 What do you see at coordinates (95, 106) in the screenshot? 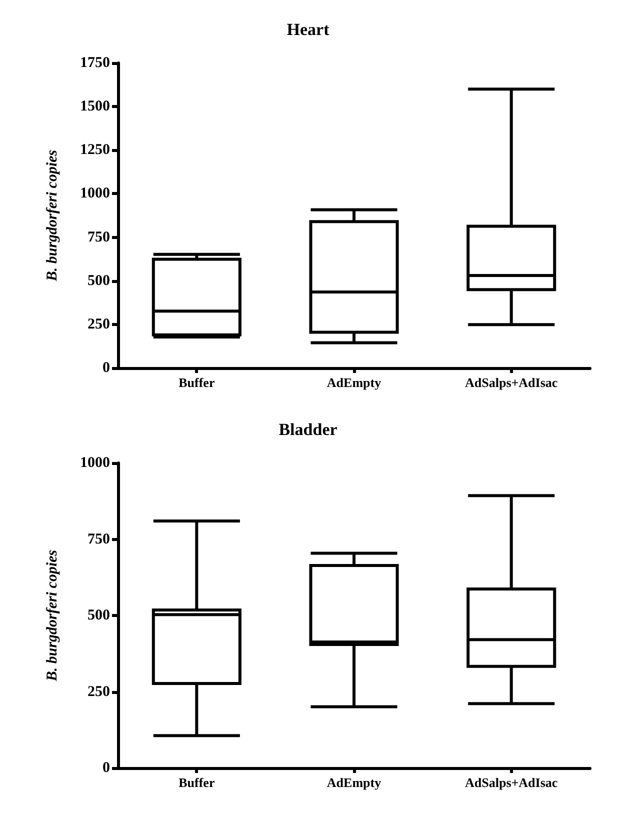
I see `y-tick-label: 1500` at bounding box center [95, 106].